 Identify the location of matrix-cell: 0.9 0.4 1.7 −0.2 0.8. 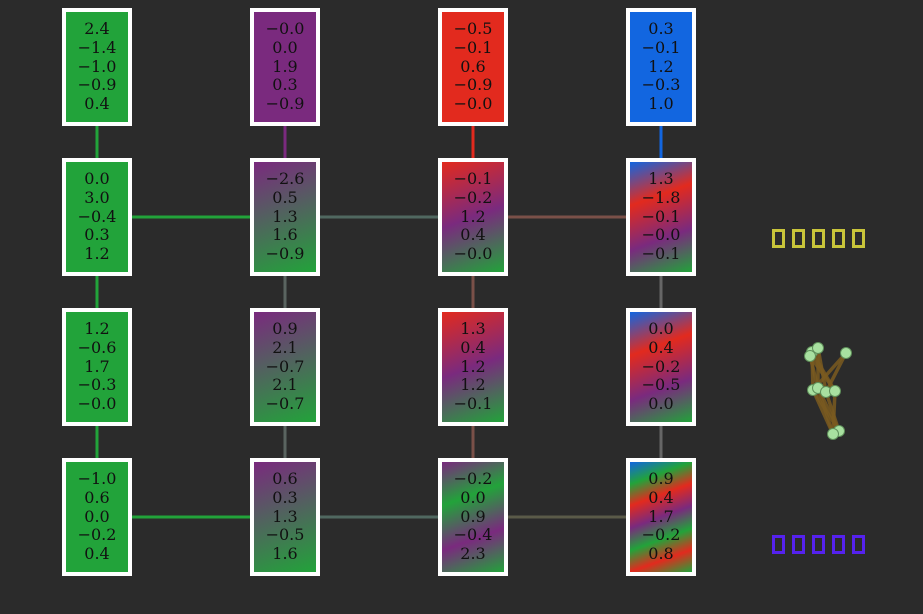
(661, 517).